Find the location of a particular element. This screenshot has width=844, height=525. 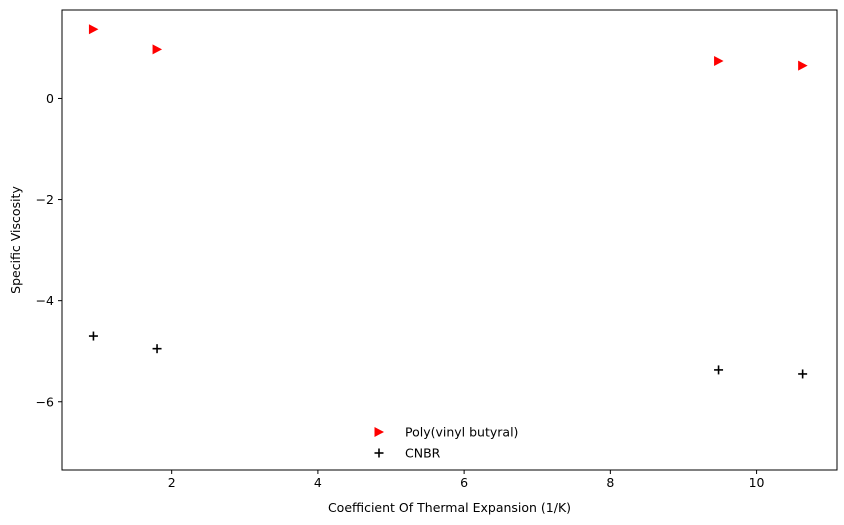

legend: Poly(vinyl butyral) CNBR is located at coordinates (446, 443).